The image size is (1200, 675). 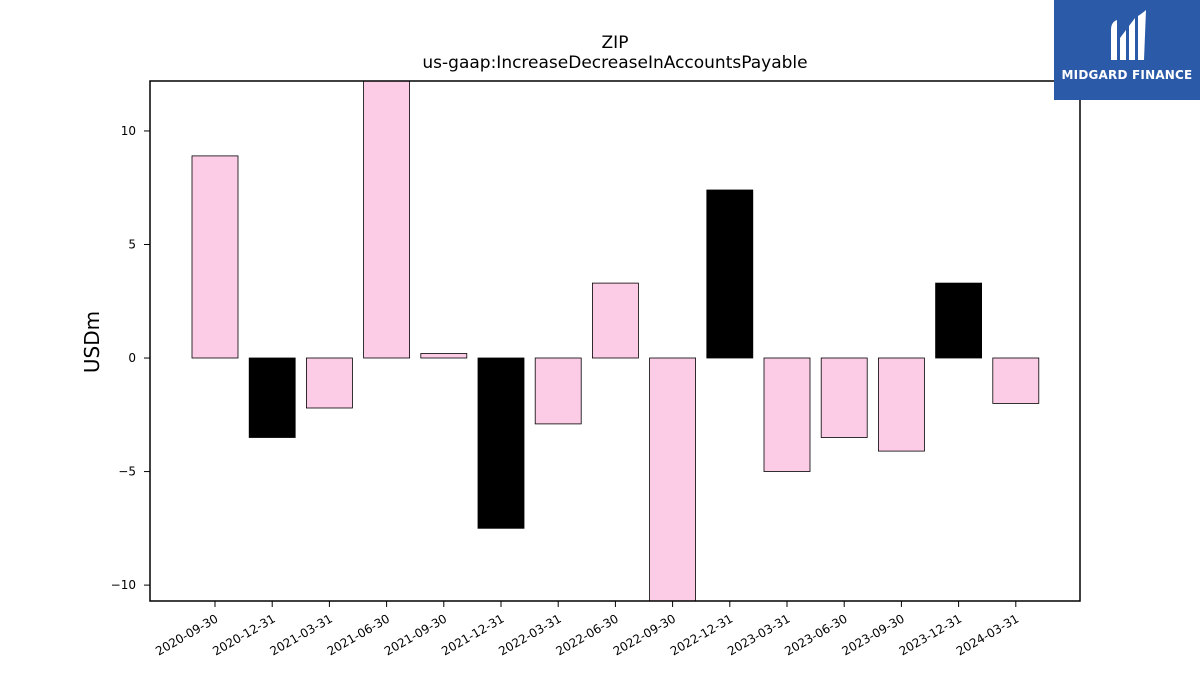 I want to click on brand-logo: MIDGARD FINANCE, so click(x=1127, y=50).